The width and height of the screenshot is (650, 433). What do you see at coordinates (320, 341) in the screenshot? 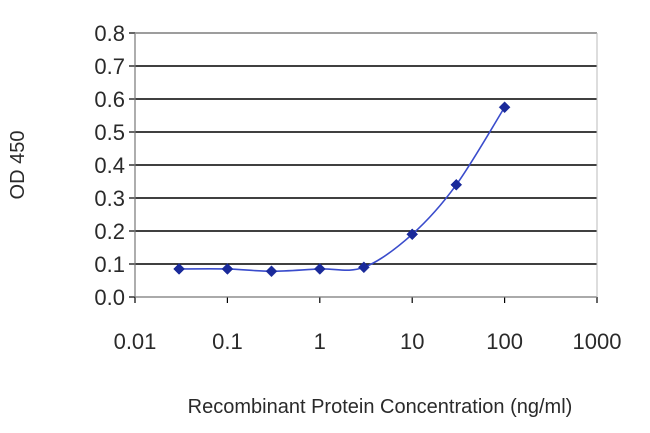
I see `x-tick-label: 1` at bounding box center [320, 341].